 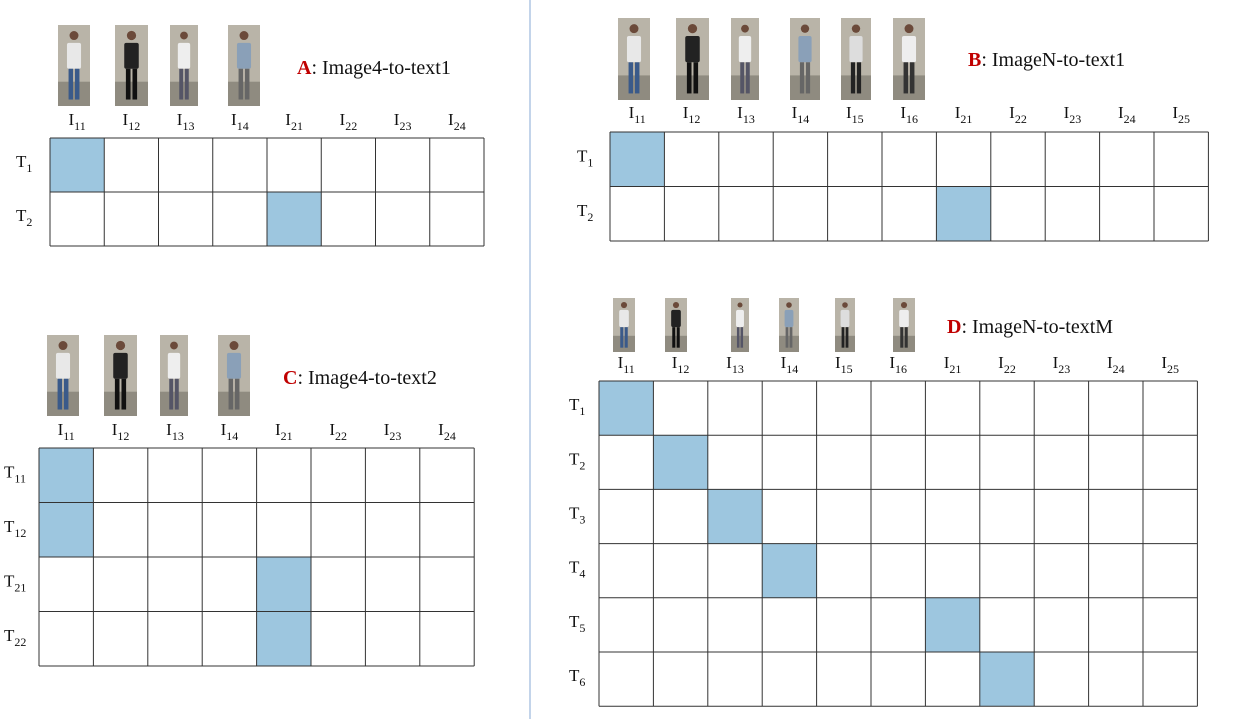 I want to click on column-label: I12, so click(x=692, y=114).